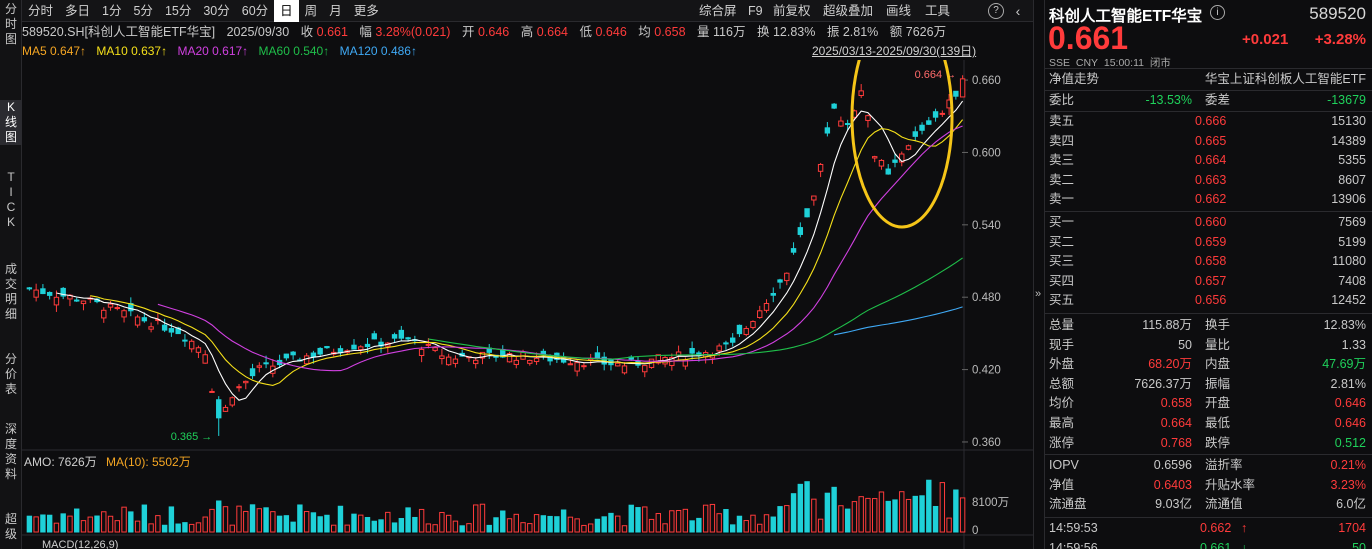 This screenshot has width=1372, height=549. Describe the element at coordinates (11, 122) in the screenshot. I see `left-tab-1: K 线 图` at that location.